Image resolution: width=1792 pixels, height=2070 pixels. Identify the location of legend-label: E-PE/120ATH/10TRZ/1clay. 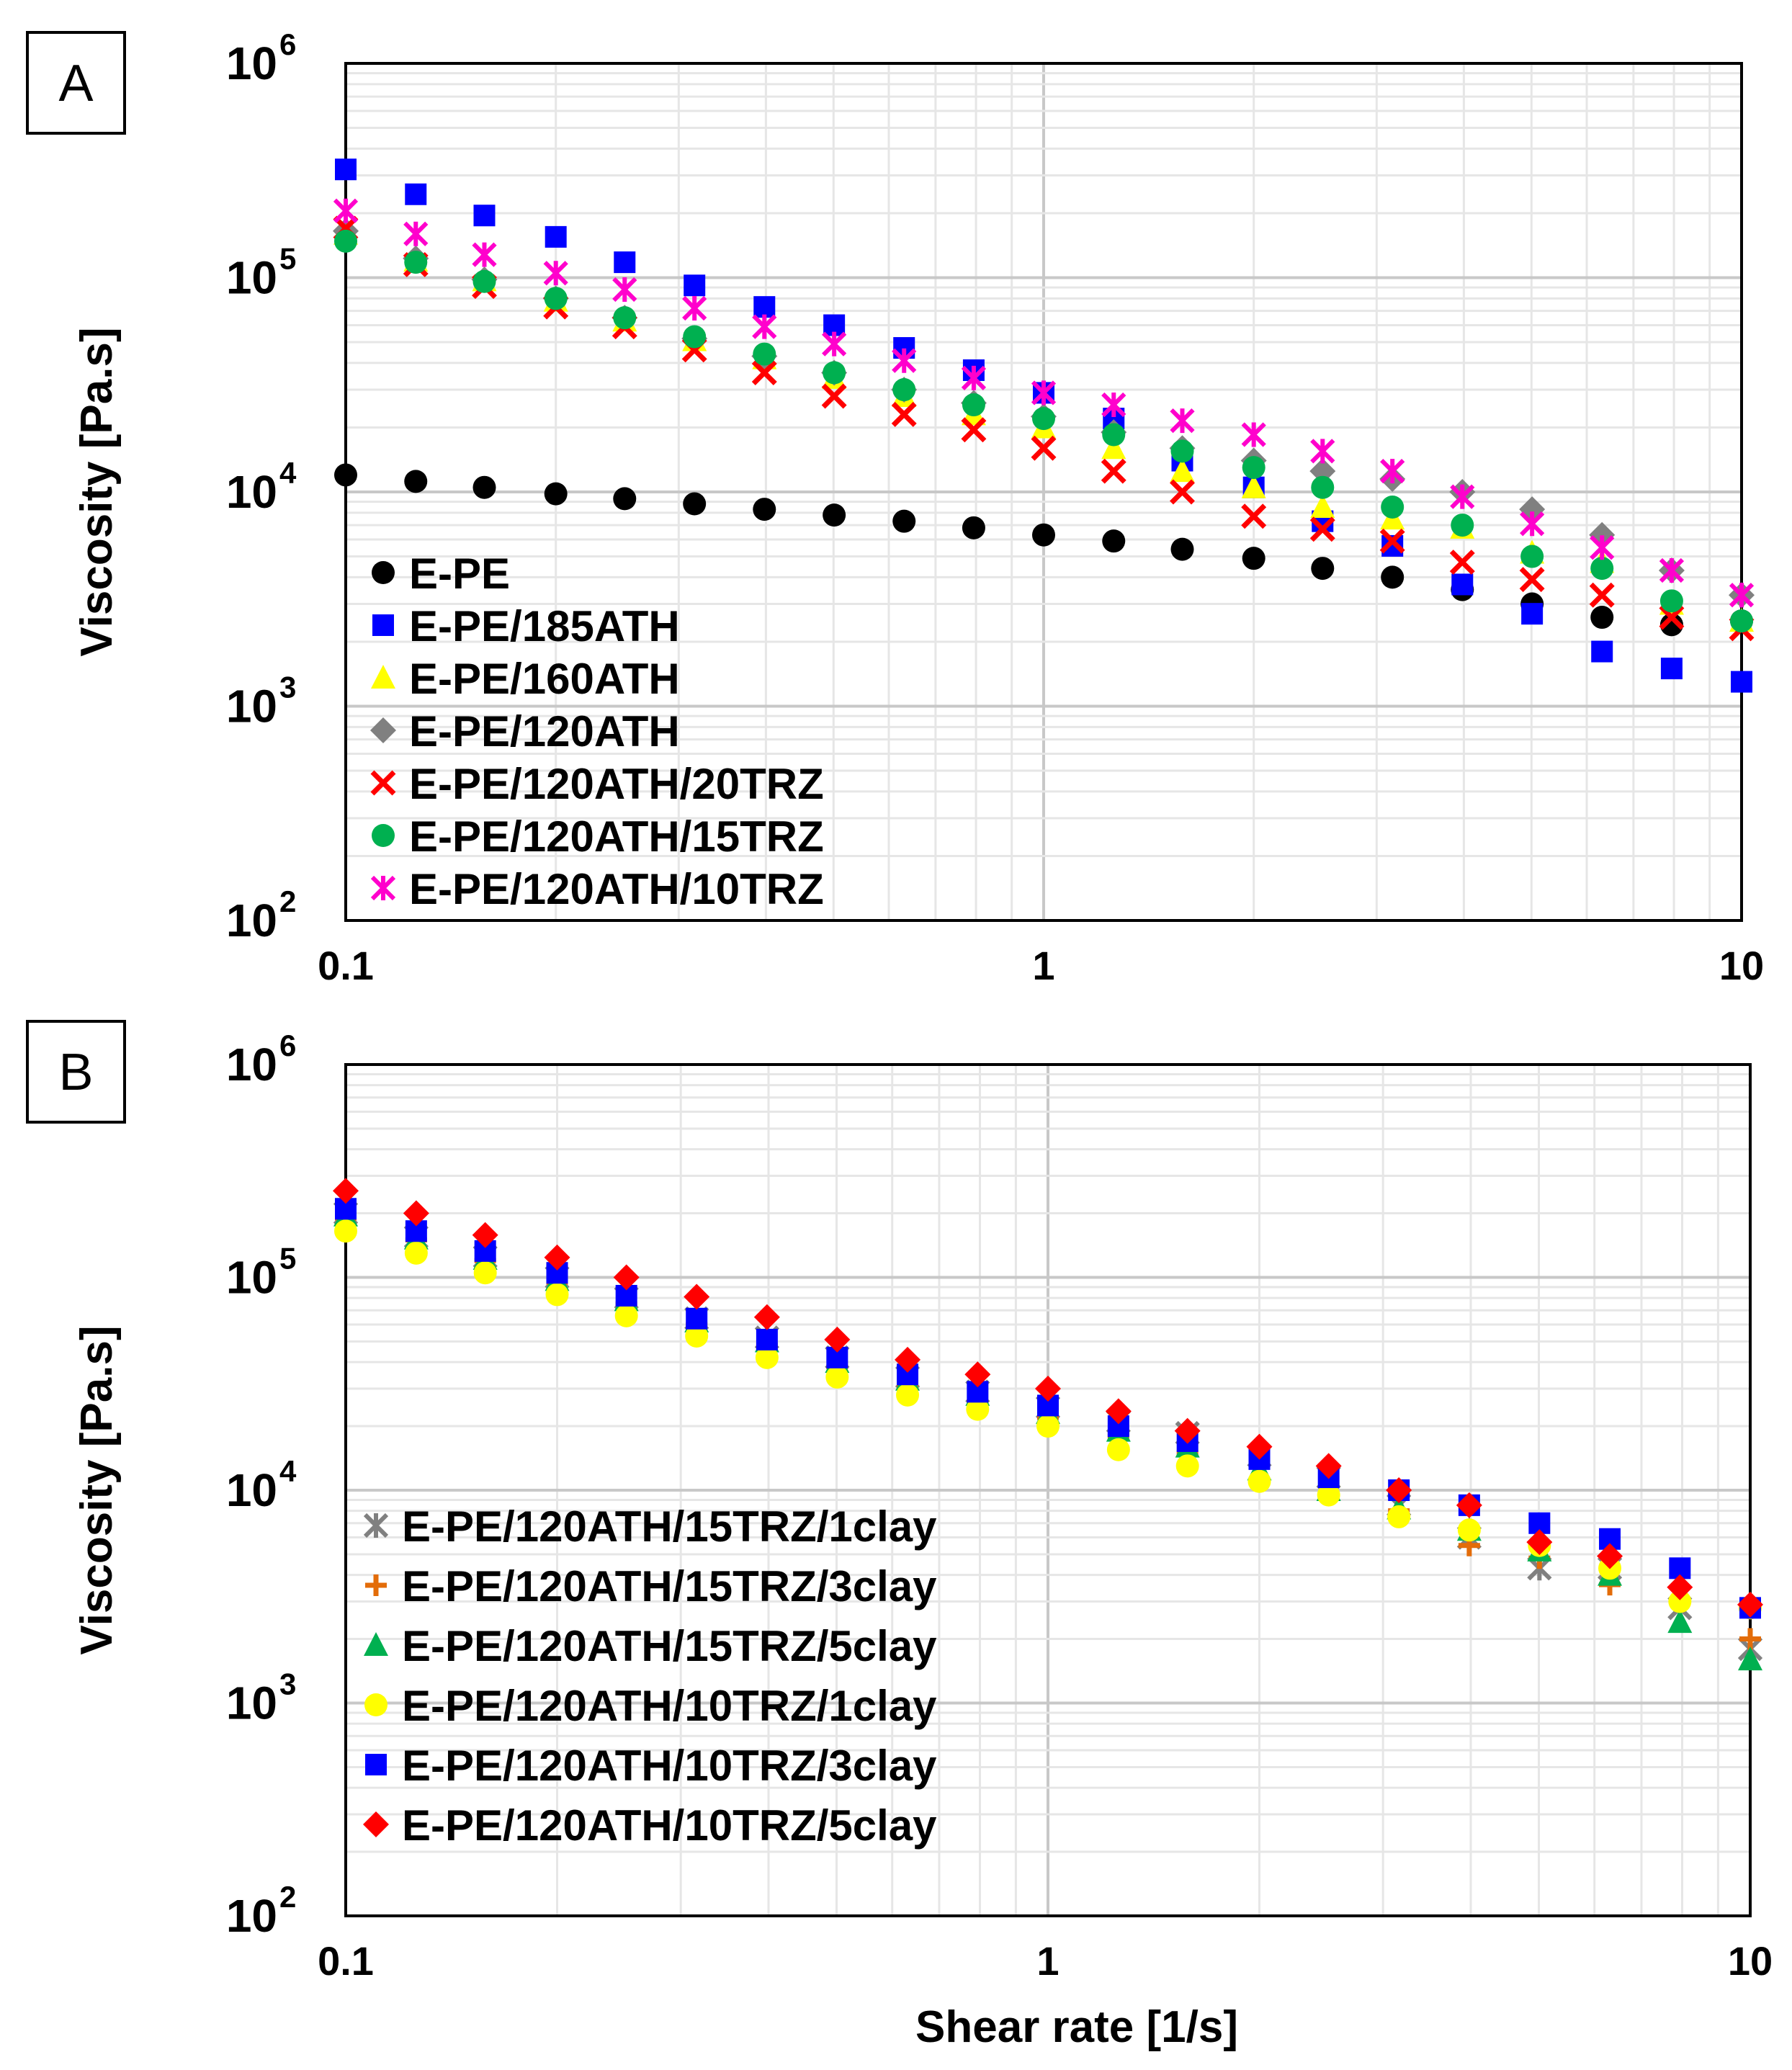
(669, 1706).